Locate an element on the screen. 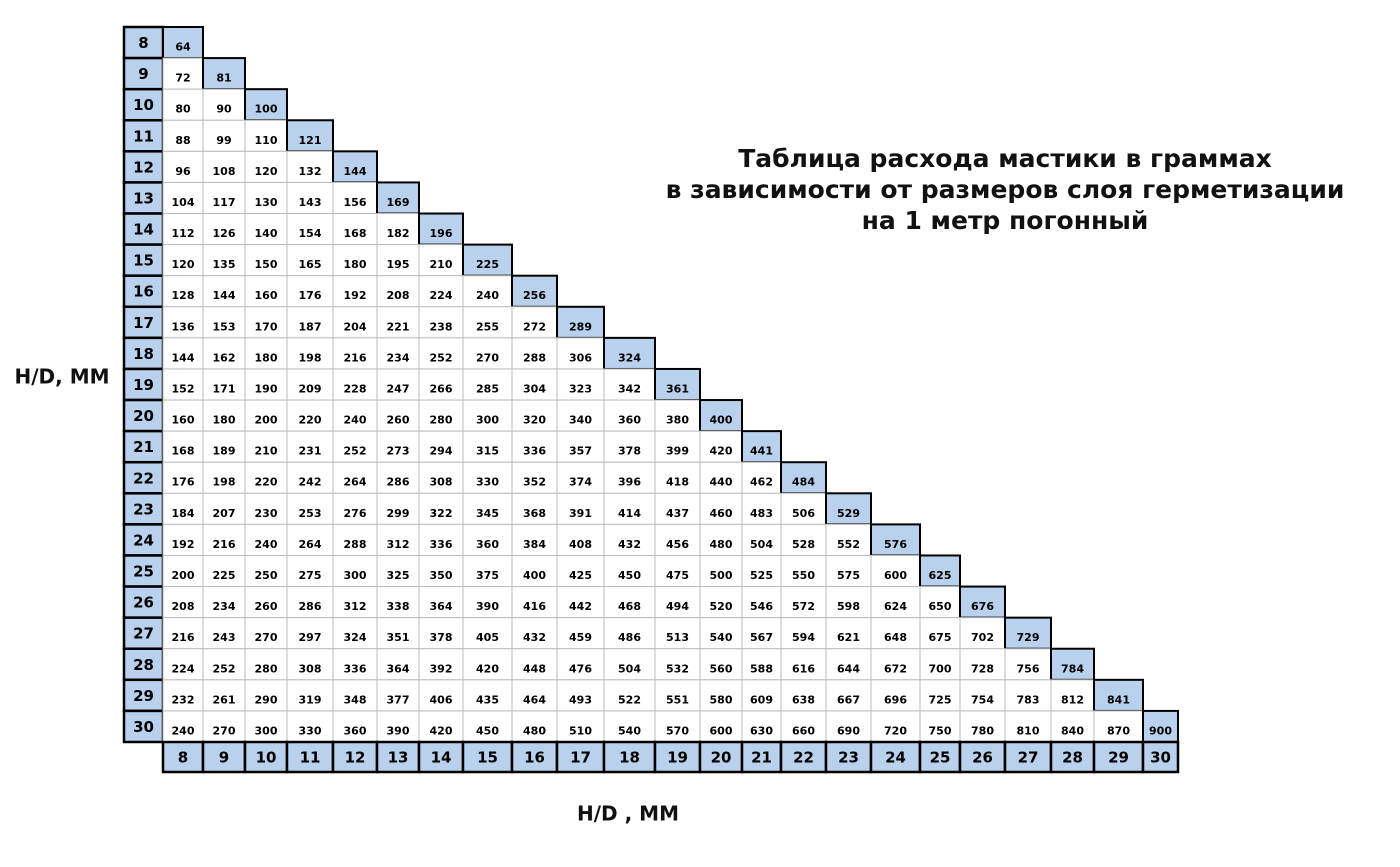 The image size is (1400, 867). cell-value: 234 is located at coordinates (398, 357).